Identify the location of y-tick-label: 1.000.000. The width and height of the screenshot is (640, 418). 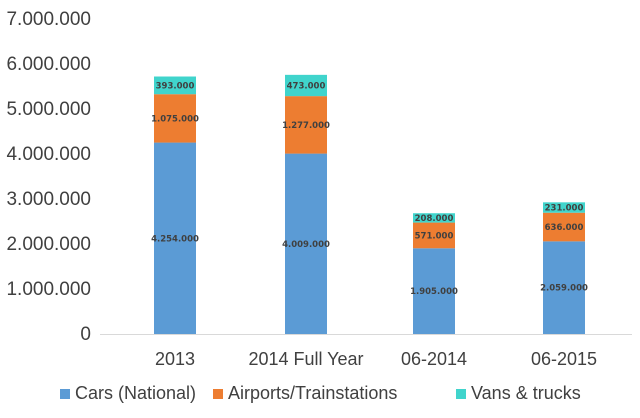
(48, 289).